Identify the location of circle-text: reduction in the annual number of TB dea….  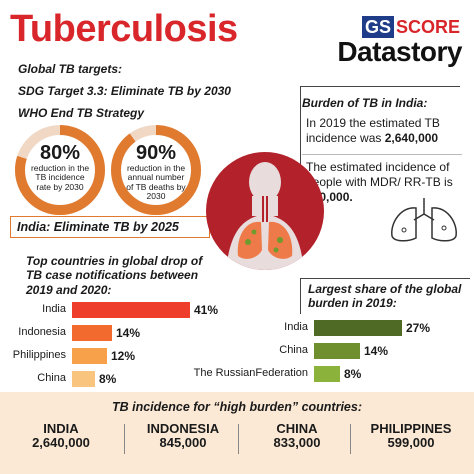
(156, 182).